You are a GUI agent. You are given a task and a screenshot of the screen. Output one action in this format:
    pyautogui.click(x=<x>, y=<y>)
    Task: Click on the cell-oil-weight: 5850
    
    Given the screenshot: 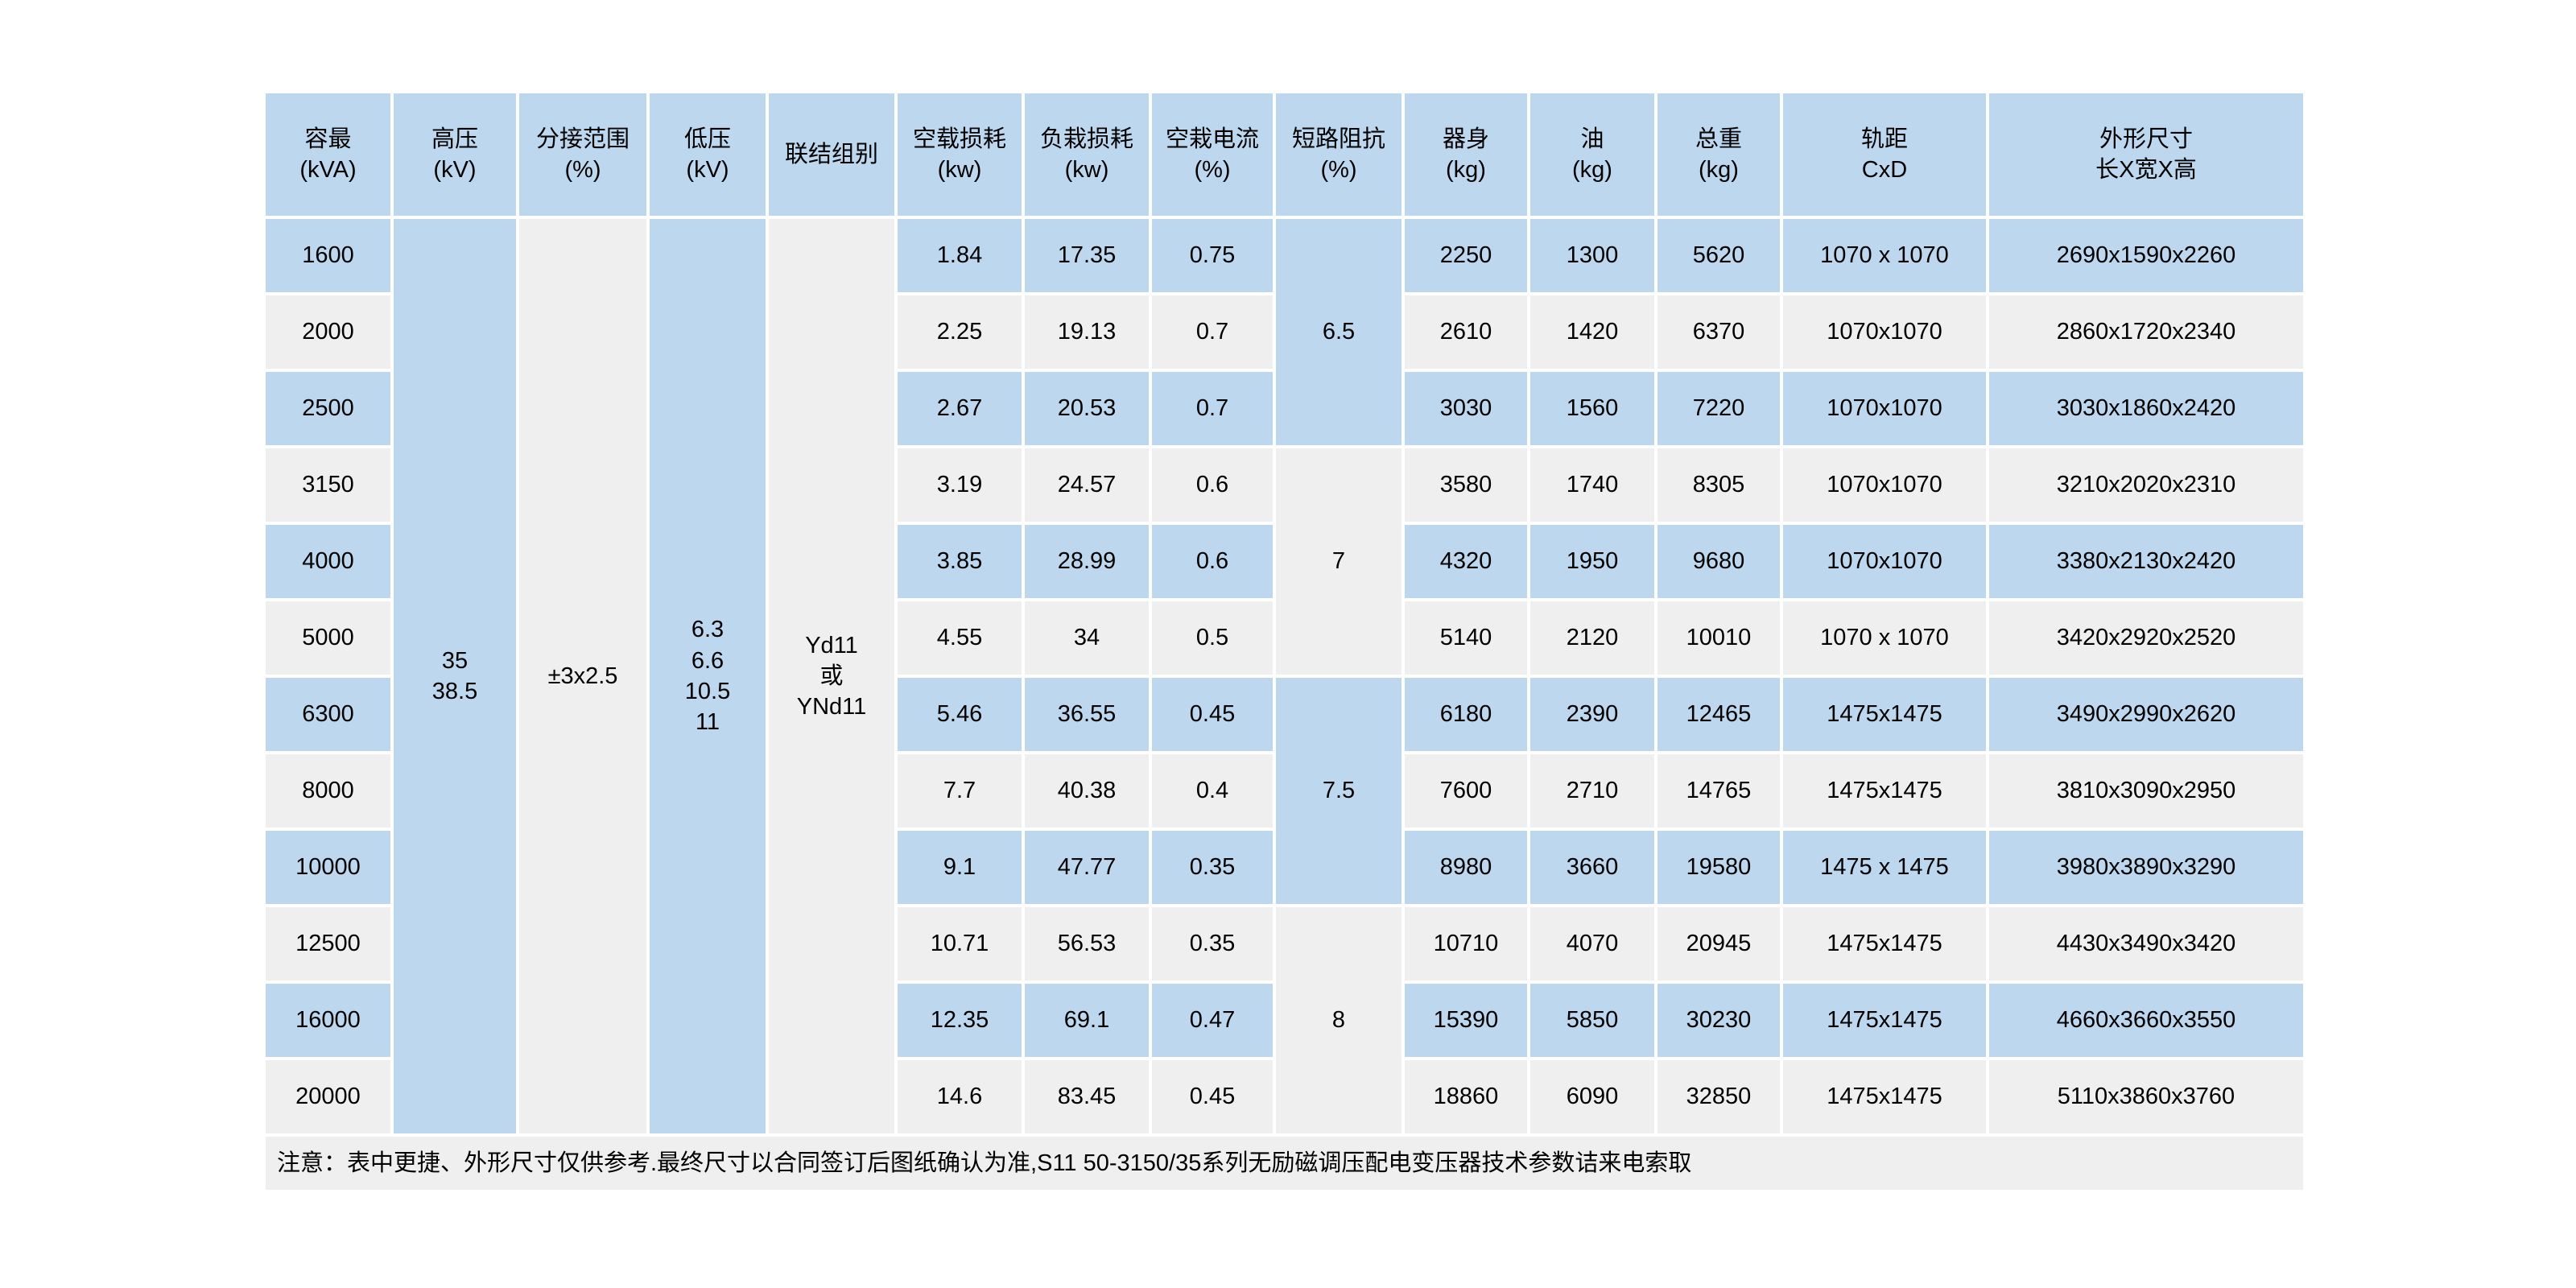 What is the action you would take?
    pyautogui.click(x=1592, y=1020)
    